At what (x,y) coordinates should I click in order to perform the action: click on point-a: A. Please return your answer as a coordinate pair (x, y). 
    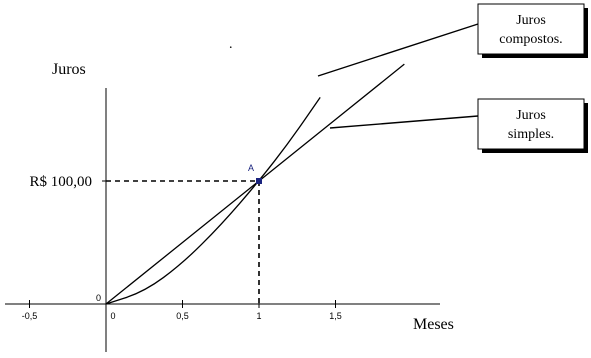
    Looking at the image, I should click on (255, 173).